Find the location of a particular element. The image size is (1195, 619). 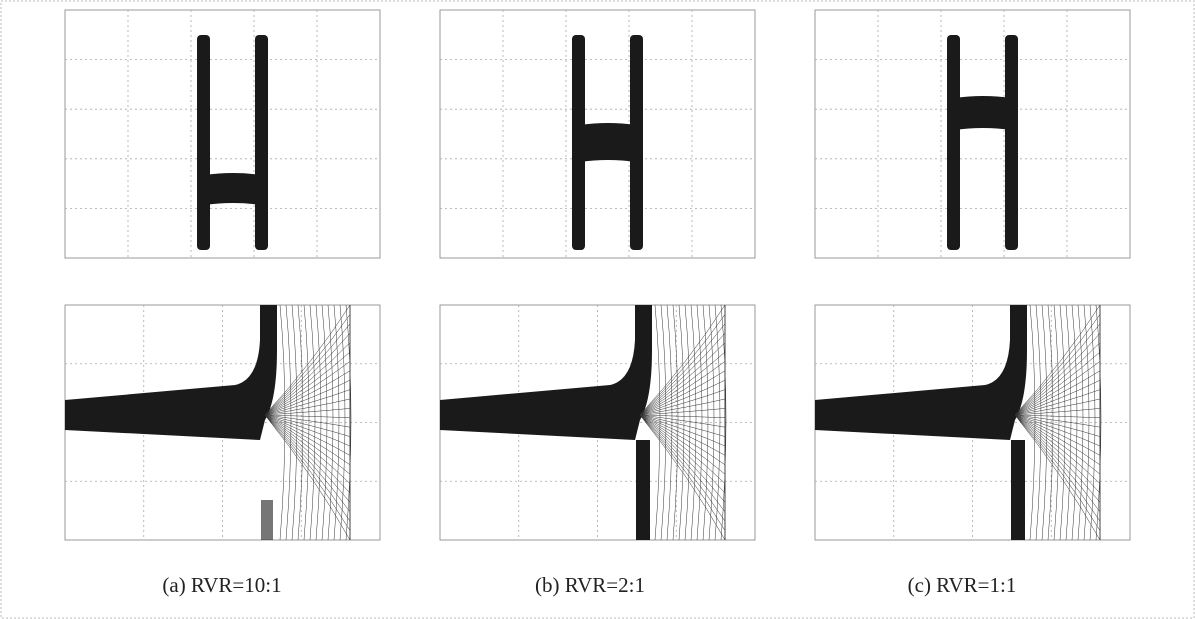

plot-frame is located at coordinates (222, 134).